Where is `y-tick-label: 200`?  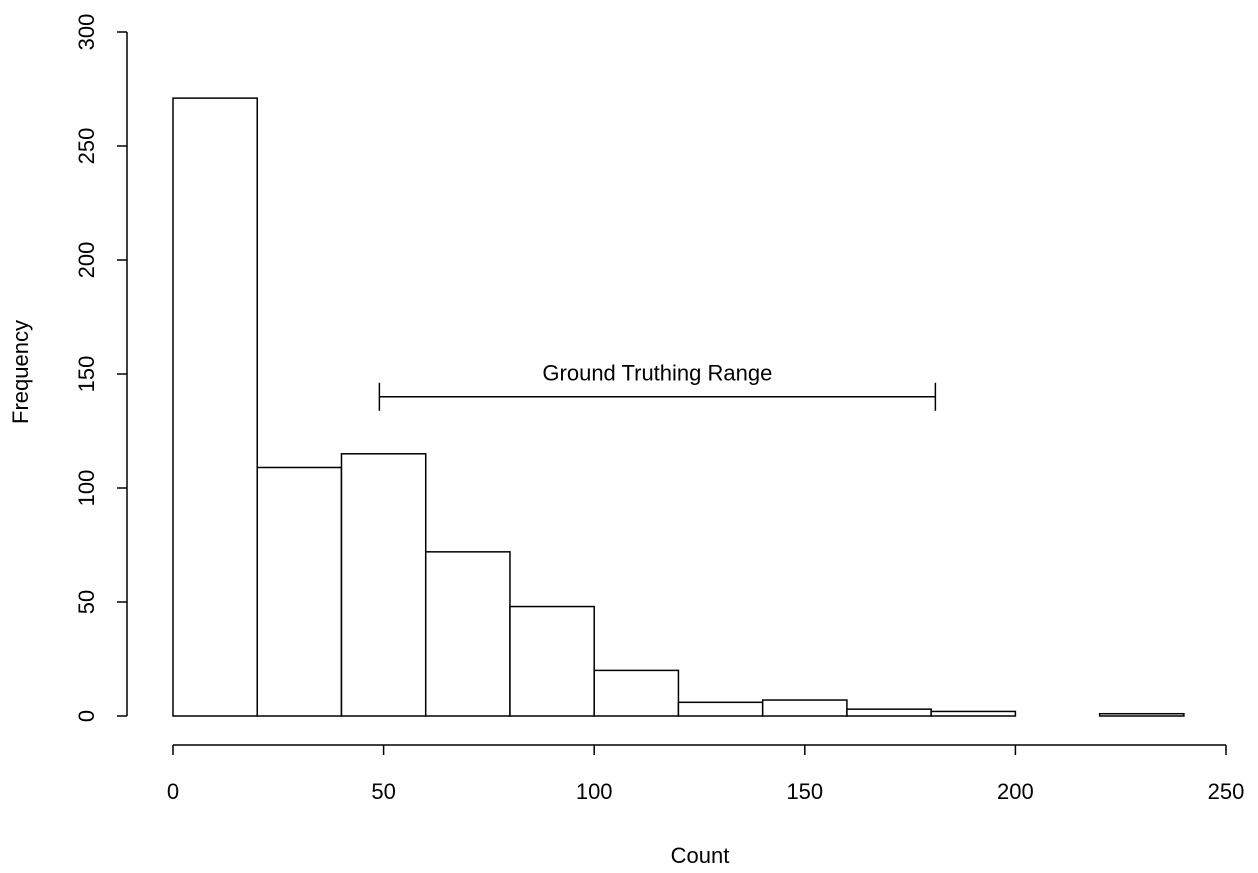
y-tick-label: 200 is located at coordinates (86, 260).